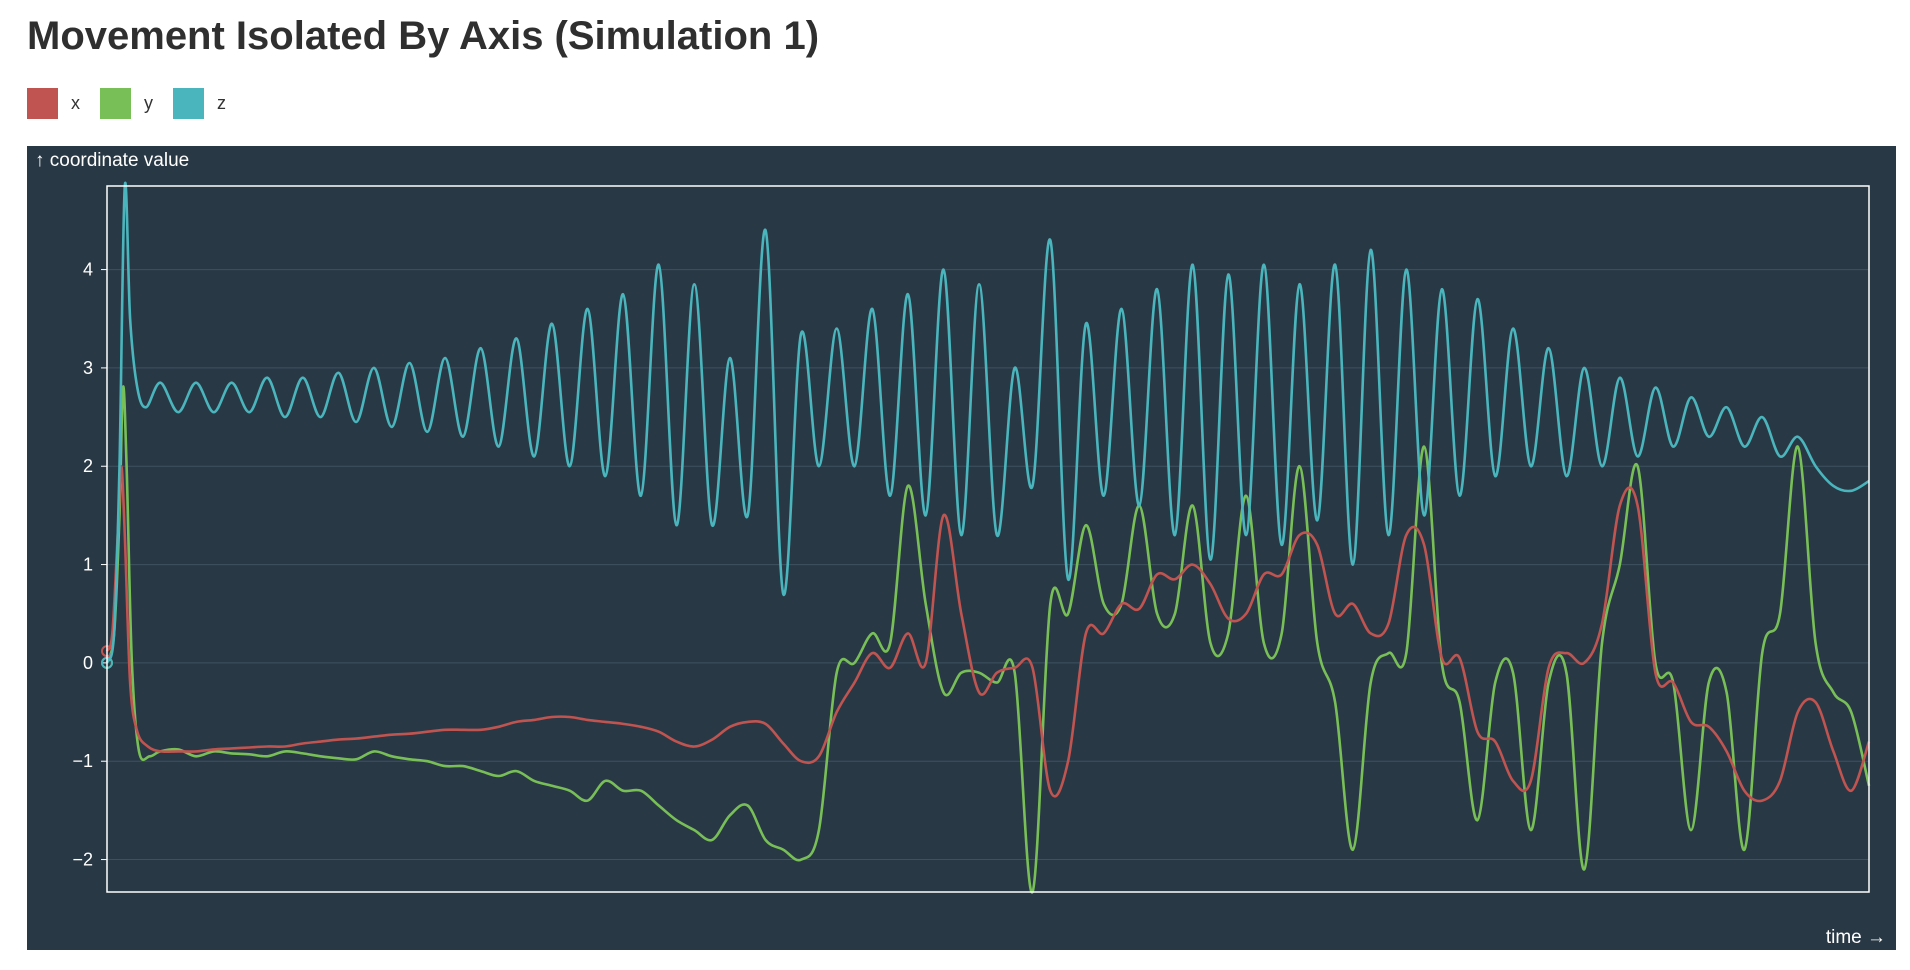 This screenshot has height=970, width=1910. Describe the element at coordinates (423, 36) in the screenshot. I see `chart-title: Movement Isolated By Axis (Simulation 1)` at that location.